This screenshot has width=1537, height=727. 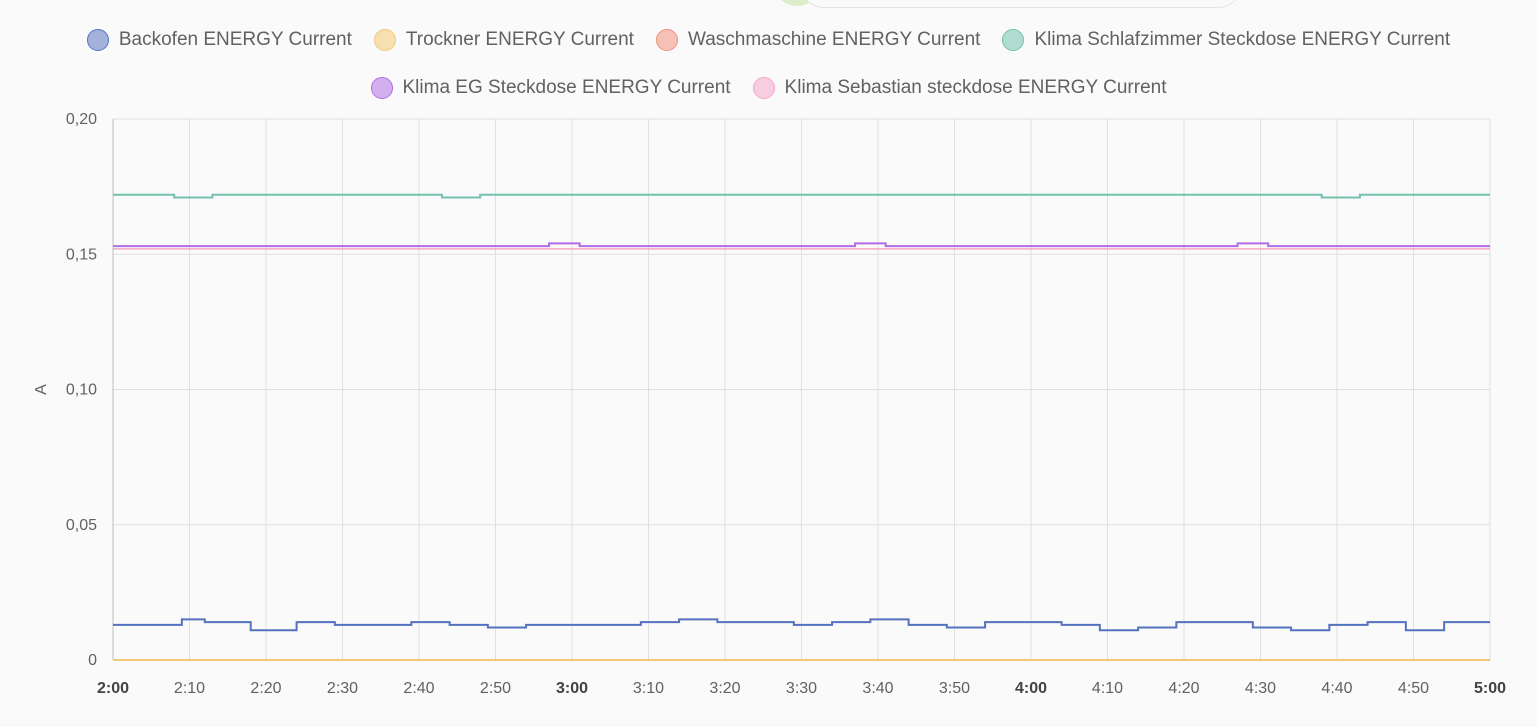 What do you see at coordinates (975, 87) in the screenshot?
I see `legend-label: Klima Sebastian steckdose ENERGY Current` at bounding box center [975, 87].